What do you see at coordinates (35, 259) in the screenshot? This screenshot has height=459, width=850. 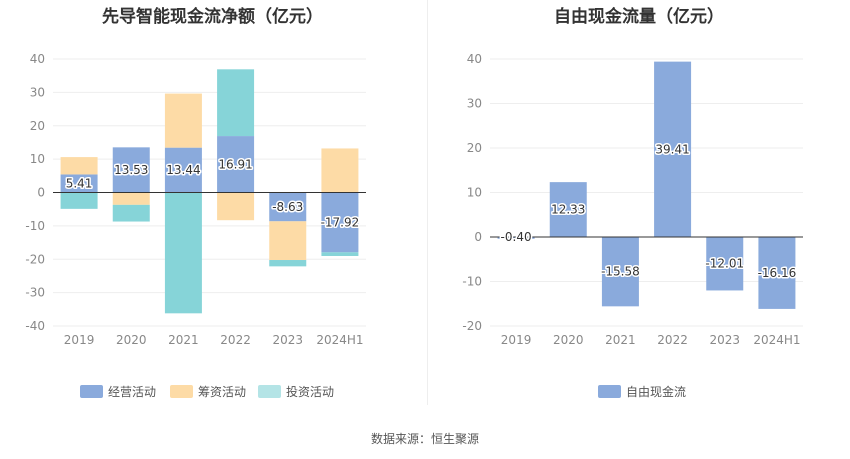 I see `left-y-tick-label: -20` at bounding box center [35, 259].